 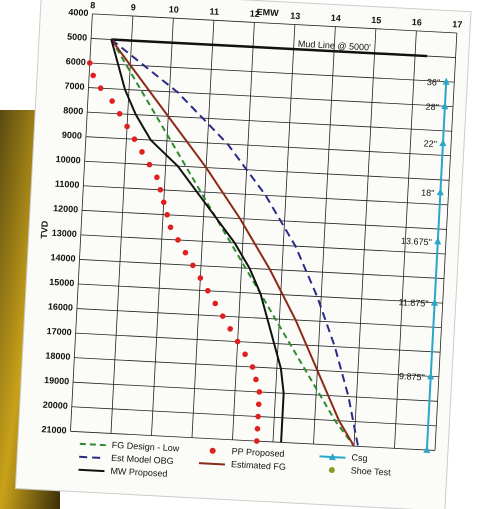 I want to click on x-tick-label: 12, so click(x=255, y=14).